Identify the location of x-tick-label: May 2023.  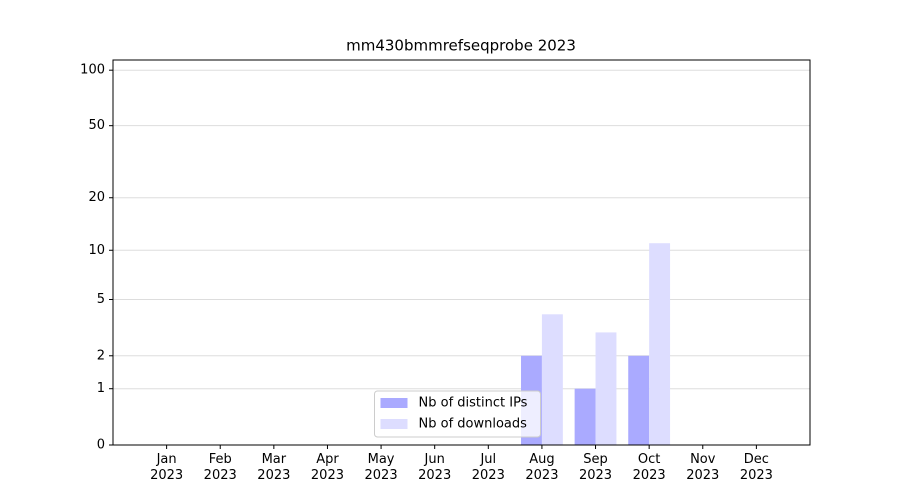
(381, 467).